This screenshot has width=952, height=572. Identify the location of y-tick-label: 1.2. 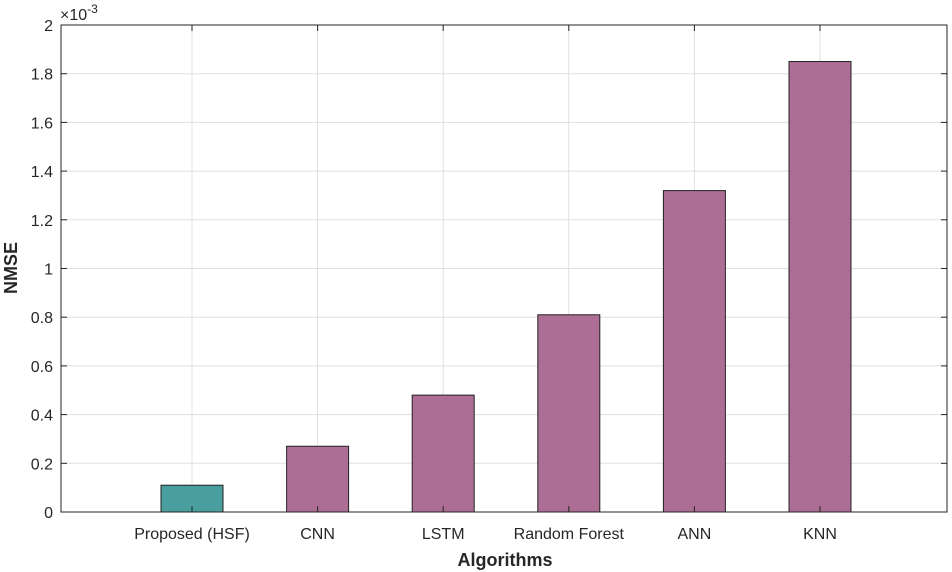
(42, 221).